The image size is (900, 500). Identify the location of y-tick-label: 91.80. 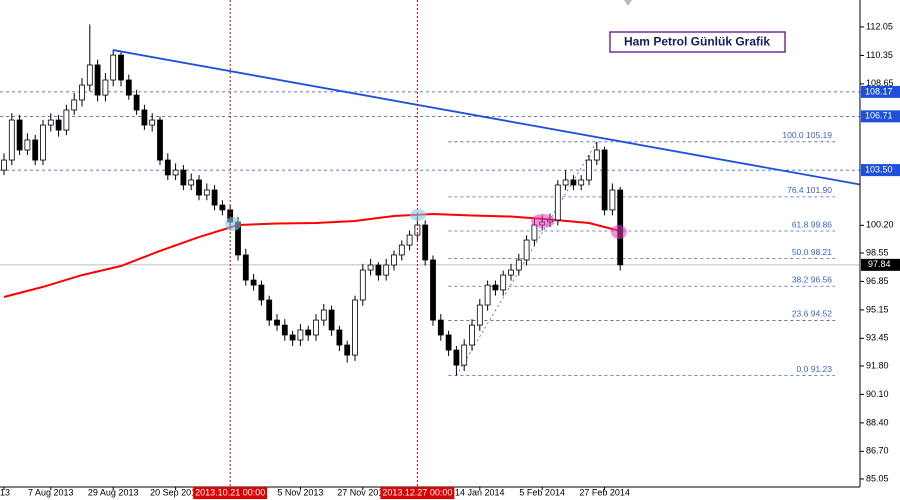
(877, 365).